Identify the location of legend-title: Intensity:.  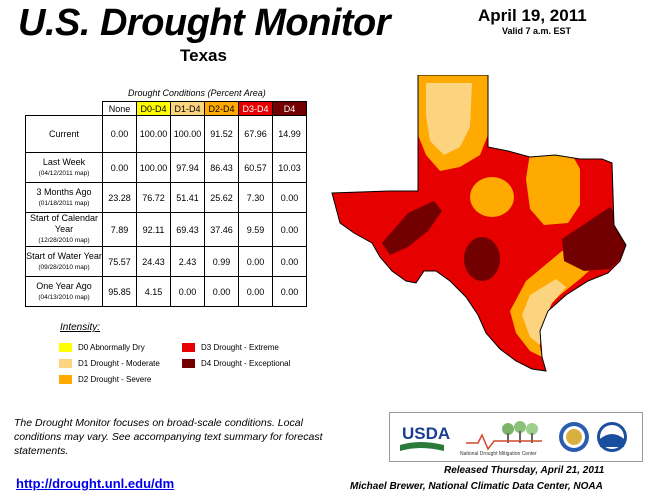
(80, 327).